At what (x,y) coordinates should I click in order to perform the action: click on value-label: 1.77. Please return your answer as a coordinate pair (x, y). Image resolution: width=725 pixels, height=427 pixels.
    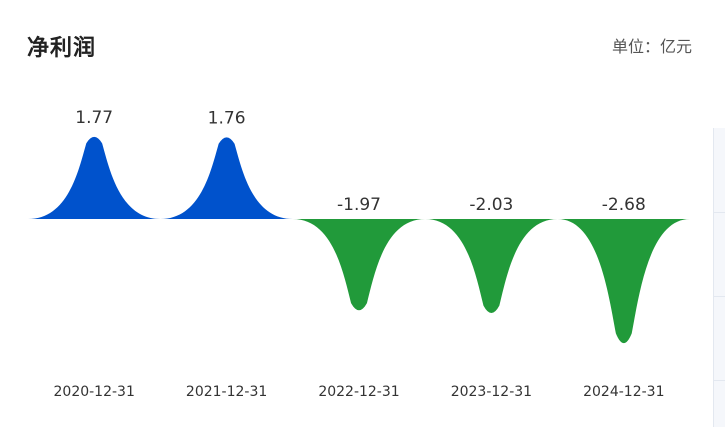
    Looking at the image, I should click on (94, 118).